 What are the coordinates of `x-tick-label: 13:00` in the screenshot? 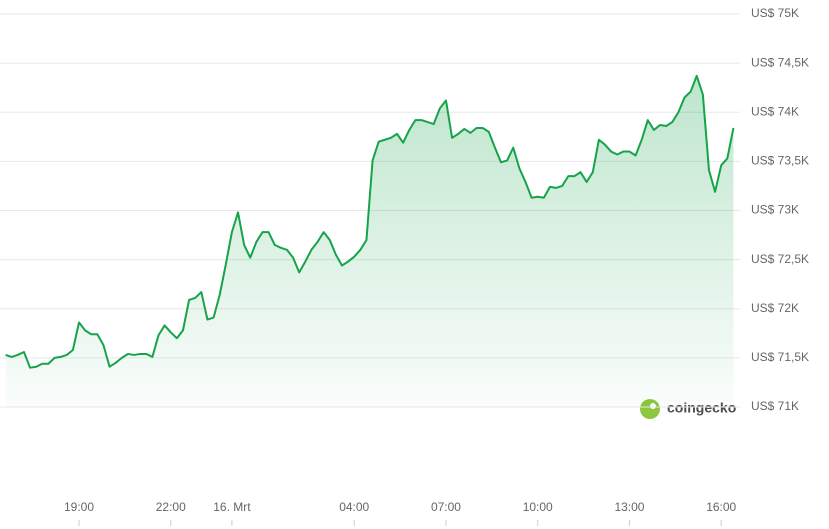 It's located at (629, 507).